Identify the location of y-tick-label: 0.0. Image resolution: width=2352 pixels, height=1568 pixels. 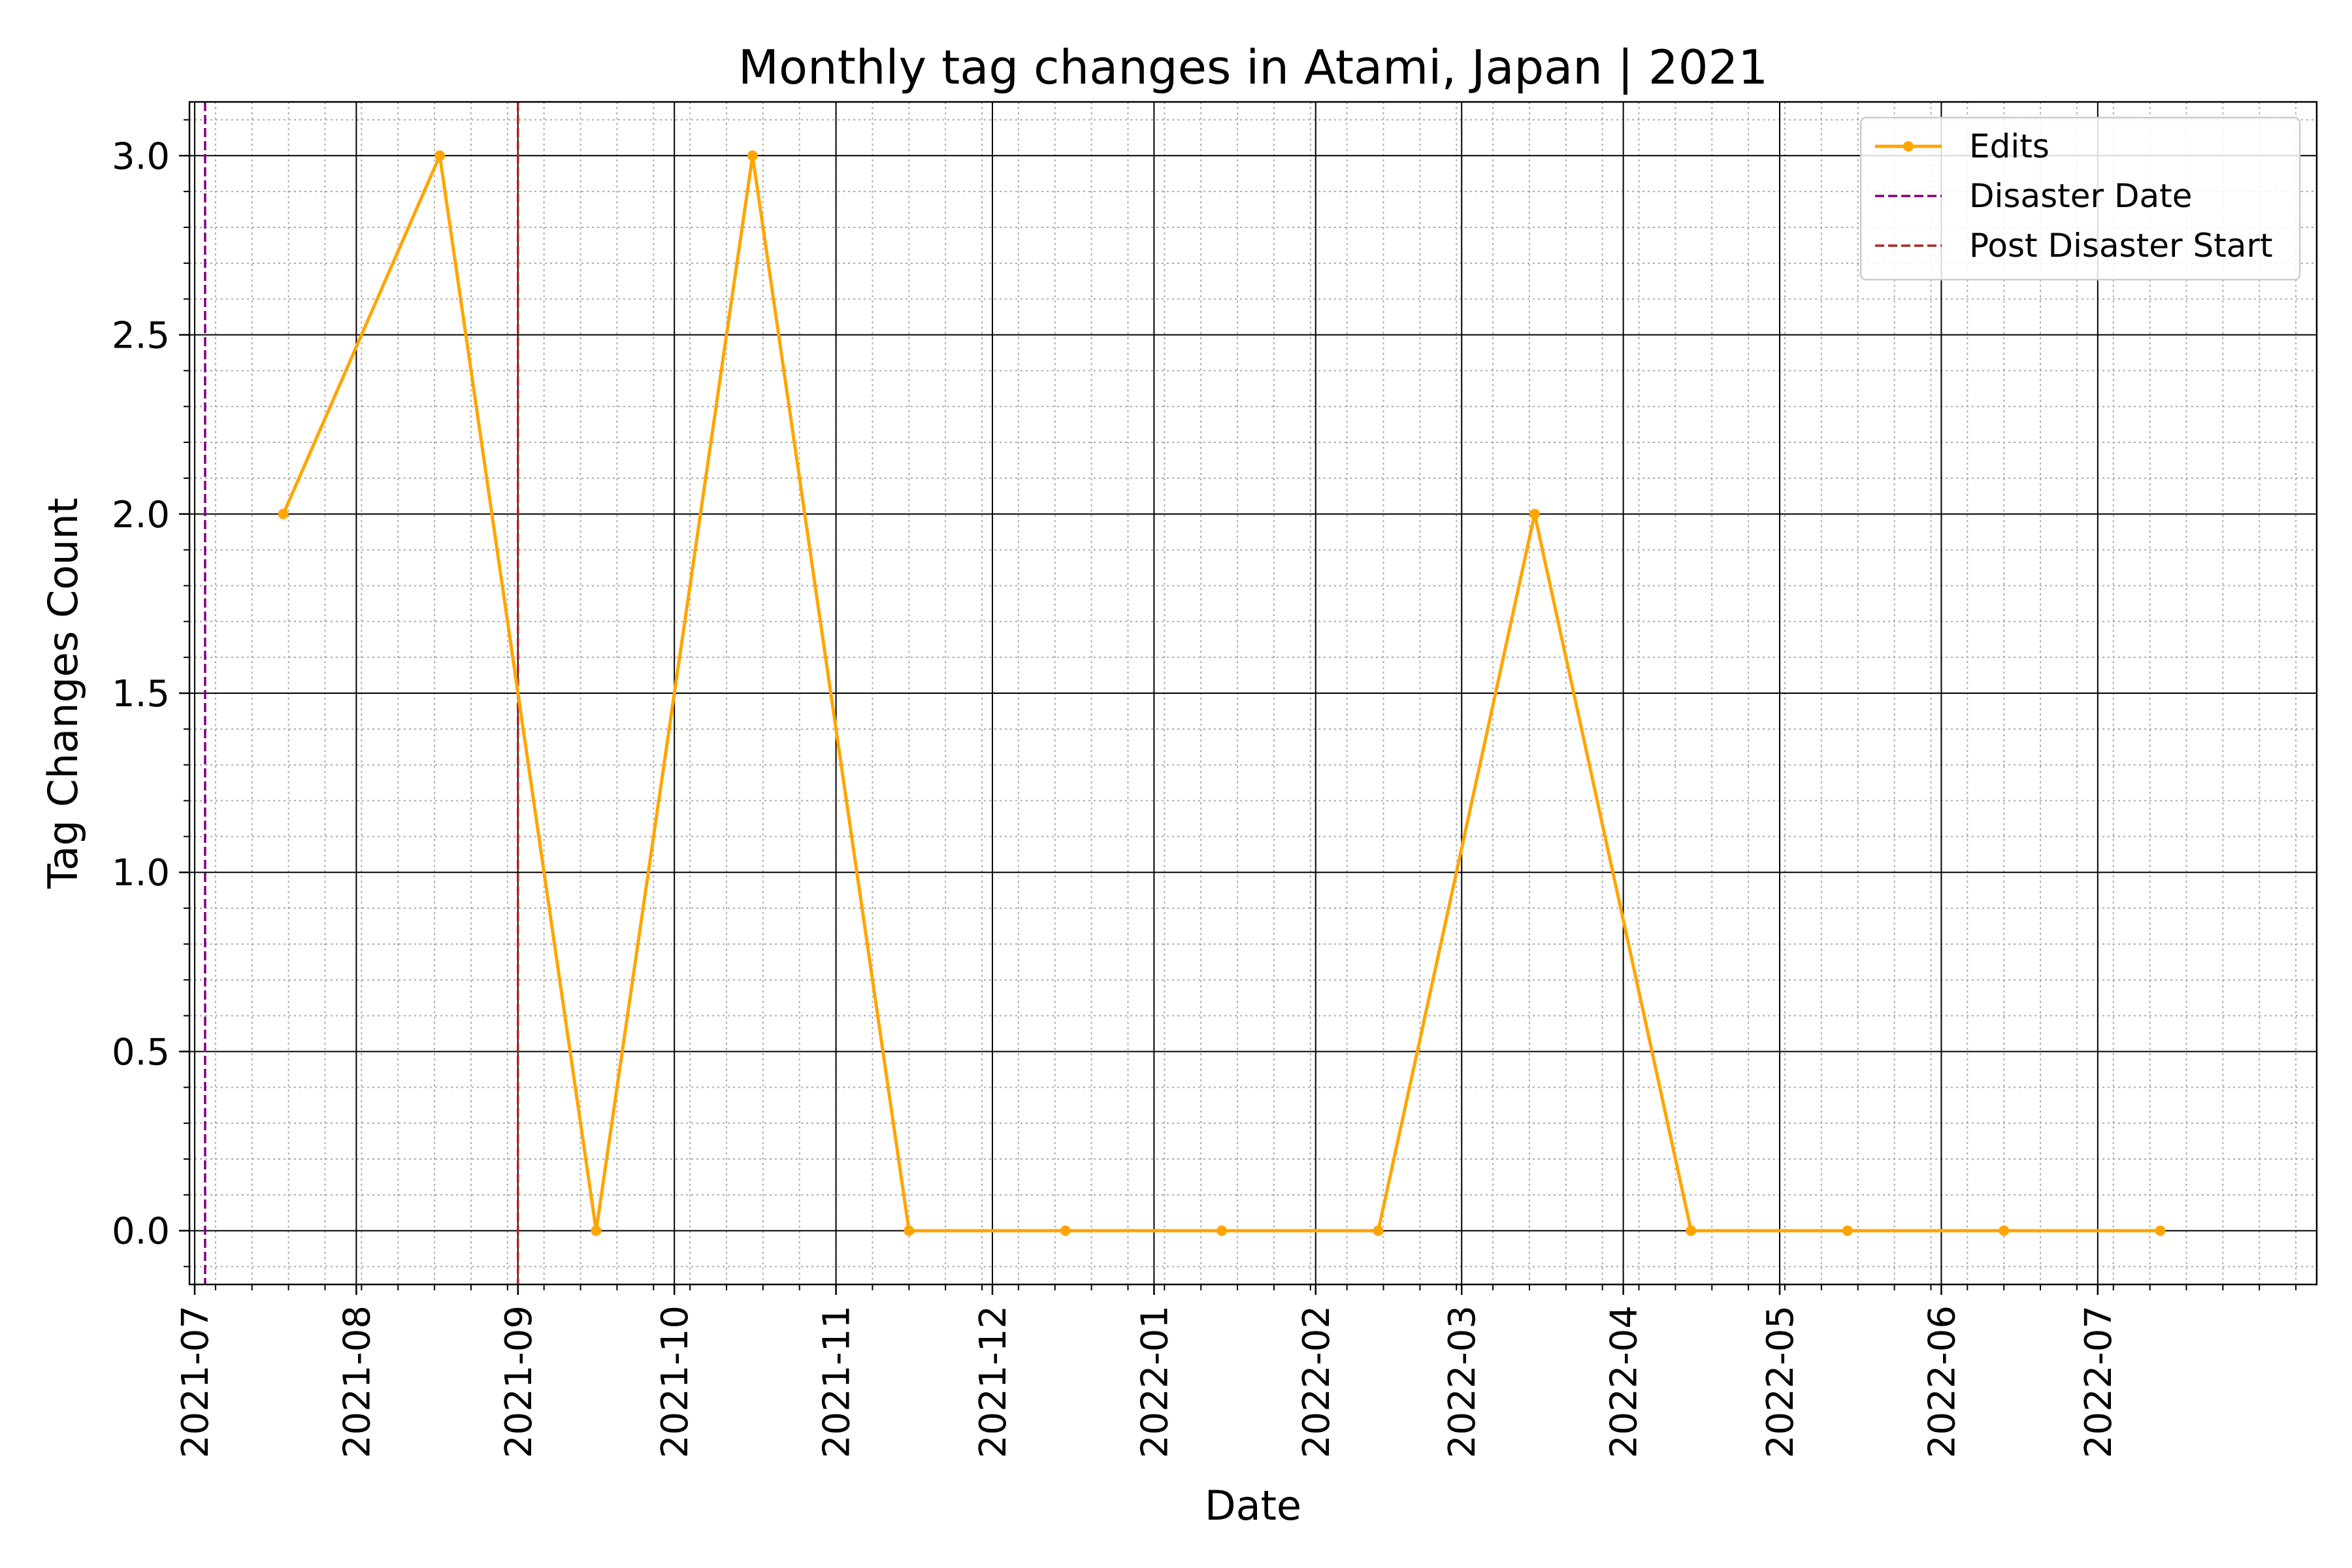
(141, 1232).